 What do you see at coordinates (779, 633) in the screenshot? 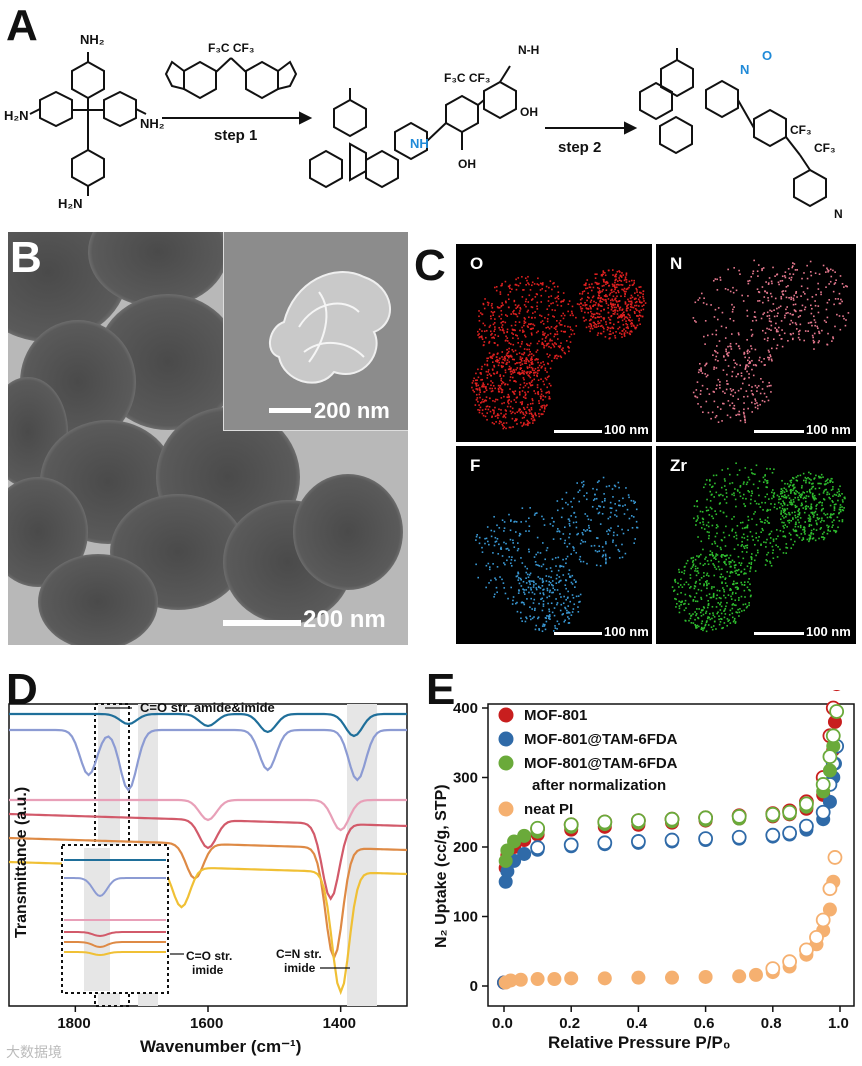
I see `eds-scalebar-zr` at bounding box center [779, 633].